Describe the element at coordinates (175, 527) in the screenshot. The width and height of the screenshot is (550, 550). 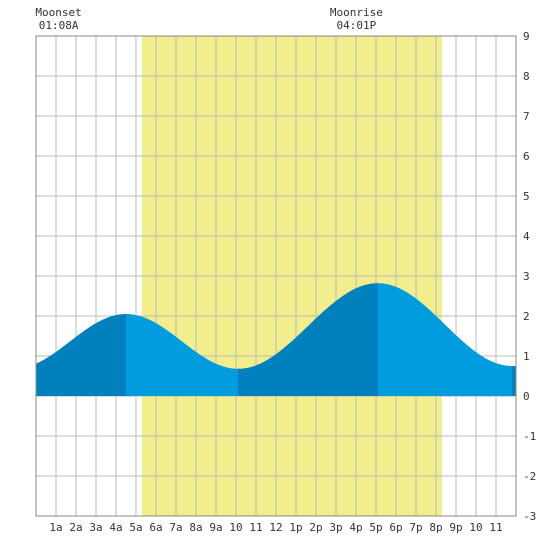
I see `x-tick-label: 7a` at that location.